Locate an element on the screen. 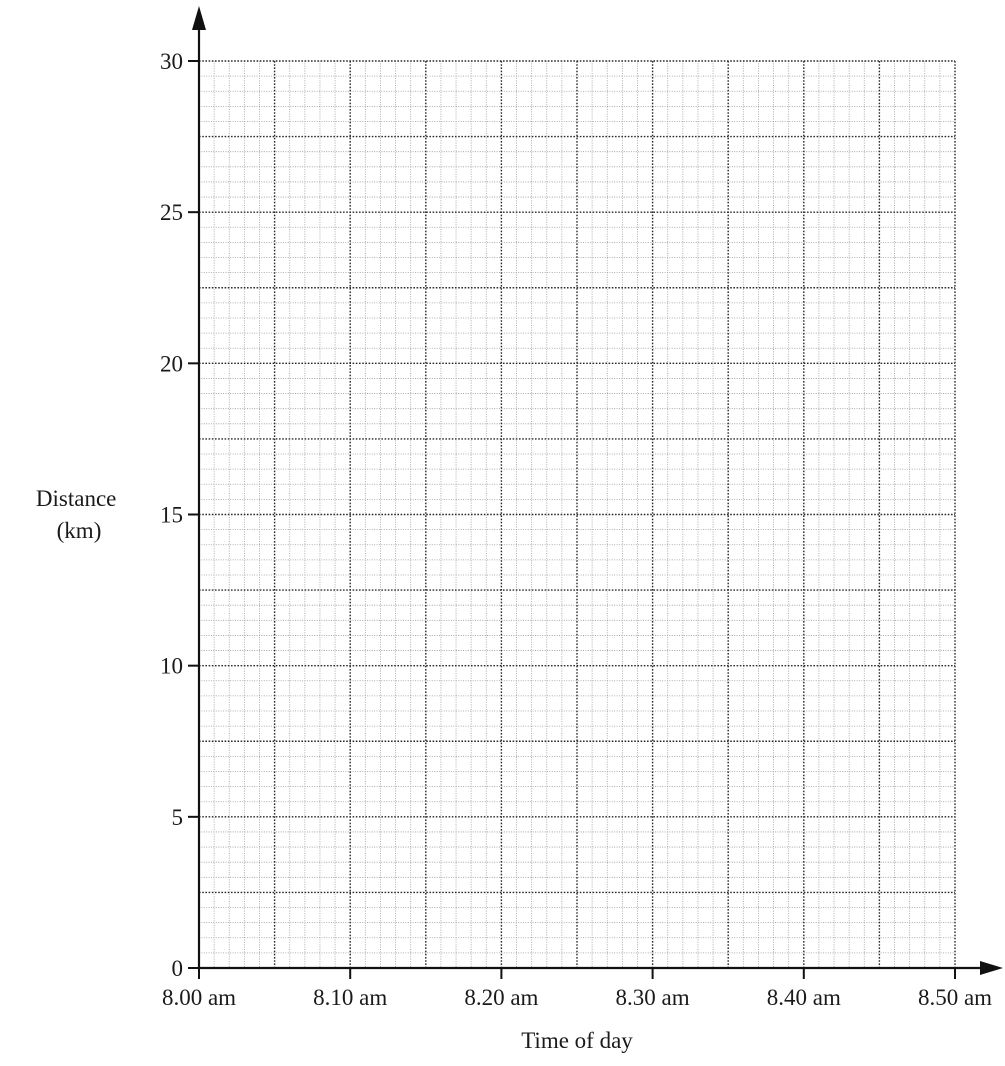 This screenshot has height=1066, width=1005. x-tick-label: 8.00 am is located at coordinates (199, 997).